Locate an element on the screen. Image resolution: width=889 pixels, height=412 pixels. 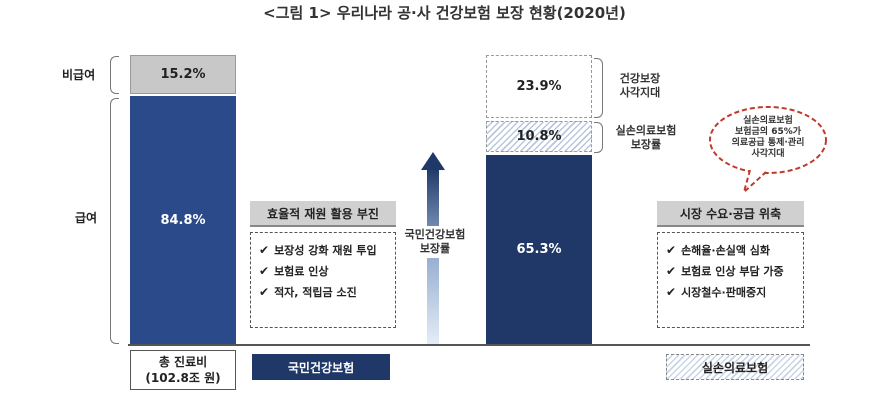
speech-bubble is located at coordinates (768, 151).